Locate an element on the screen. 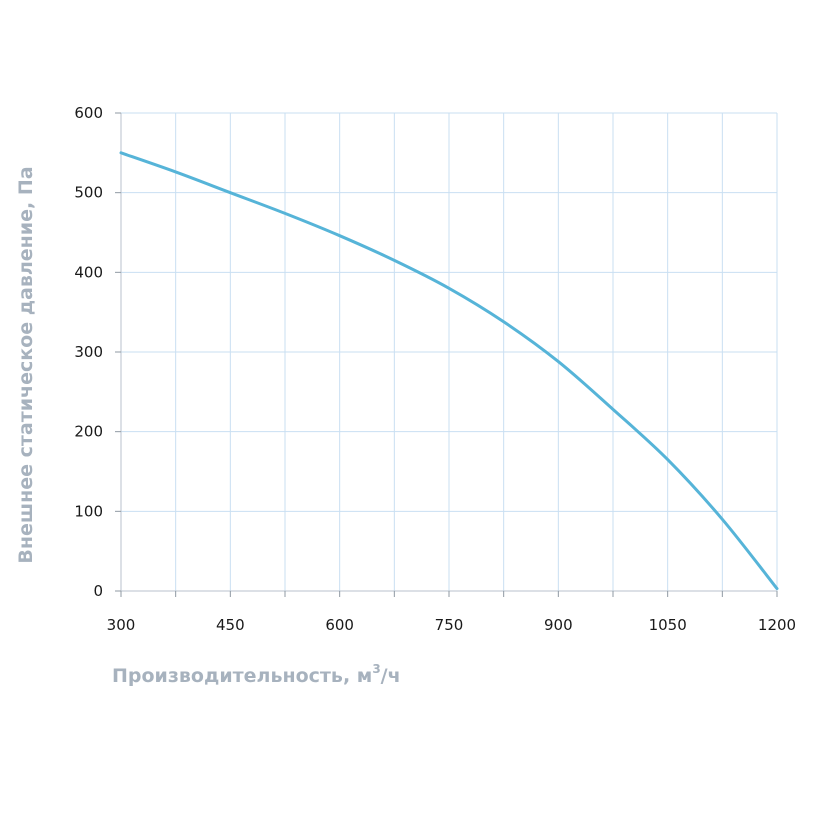  x-axis-title-suffix: /ч is located at coordinates (391, 676).